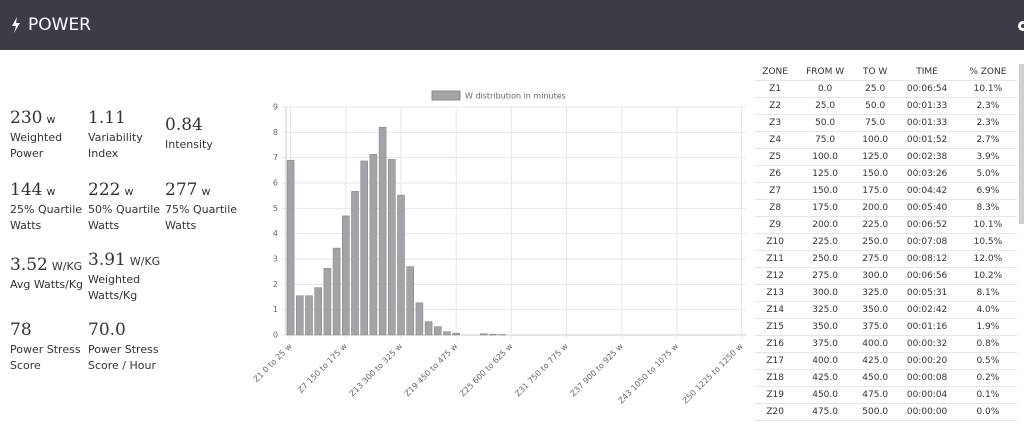  I want to click on table-cell: 75.0, so click(875, 123).